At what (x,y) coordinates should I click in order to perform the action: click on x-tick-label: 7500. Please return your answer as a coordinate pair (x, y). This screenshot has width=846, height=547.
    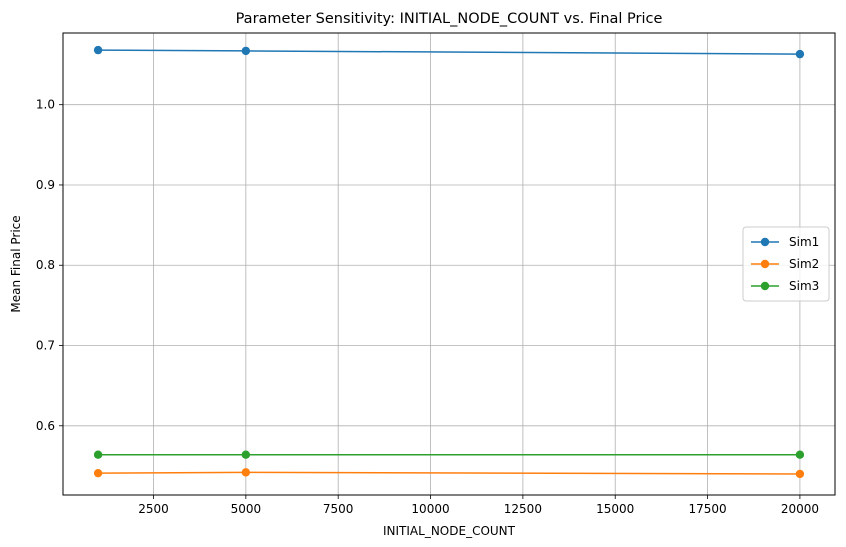
    Looking at the image, I should click on (338, 509).